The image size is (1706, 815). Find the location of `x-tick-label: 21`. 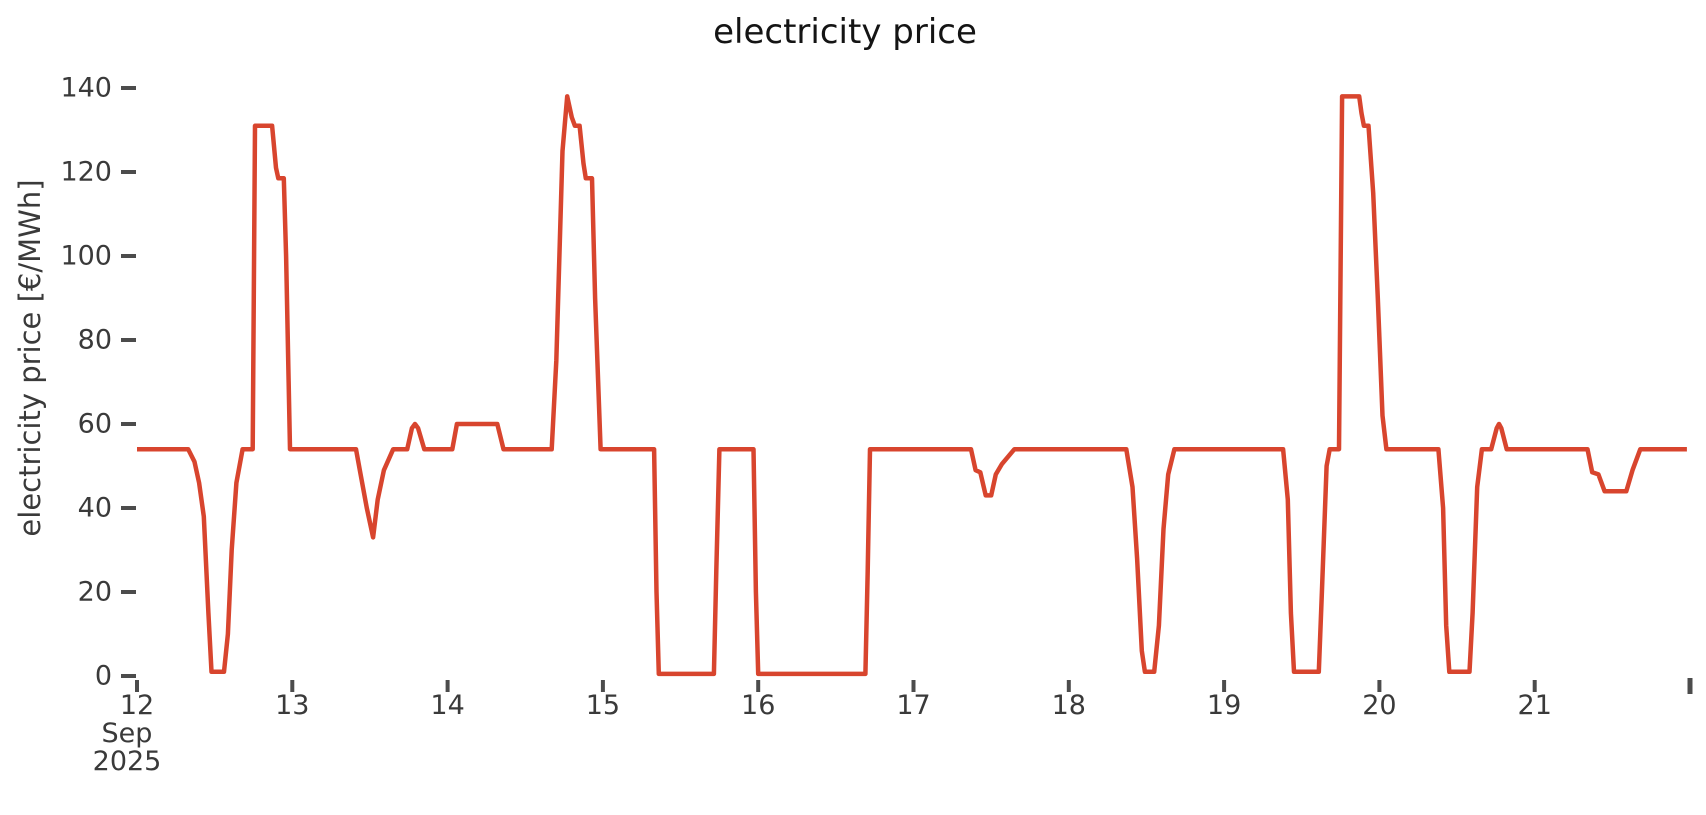

x-tick-label: 21 is located at coordinates (1535, 705).